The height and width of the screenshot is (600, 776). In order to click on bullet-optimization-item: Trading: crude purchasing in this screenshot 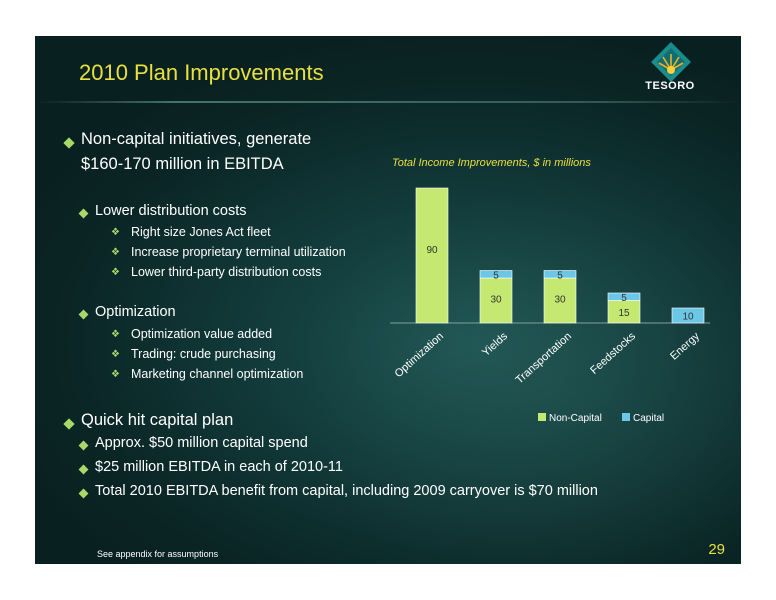, I will do `click(203, 354)`.